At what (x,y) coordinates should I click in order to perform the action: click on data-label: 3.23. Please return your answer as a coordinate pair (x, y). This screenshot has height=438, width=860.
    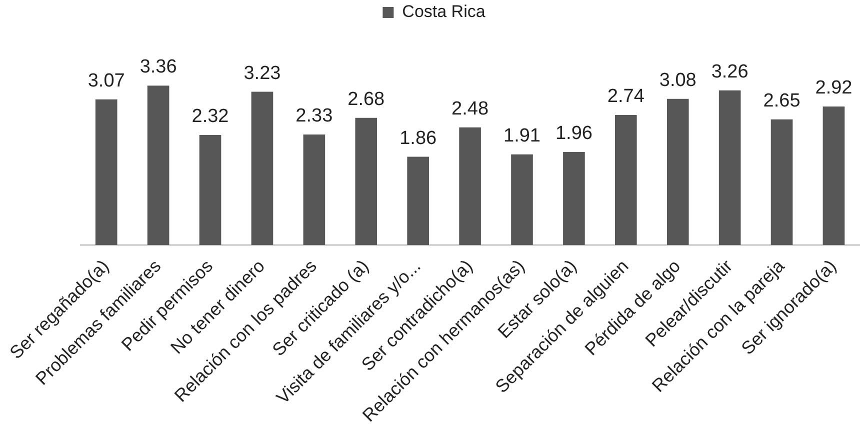
    Looking at the image, I should click on (262, 73).